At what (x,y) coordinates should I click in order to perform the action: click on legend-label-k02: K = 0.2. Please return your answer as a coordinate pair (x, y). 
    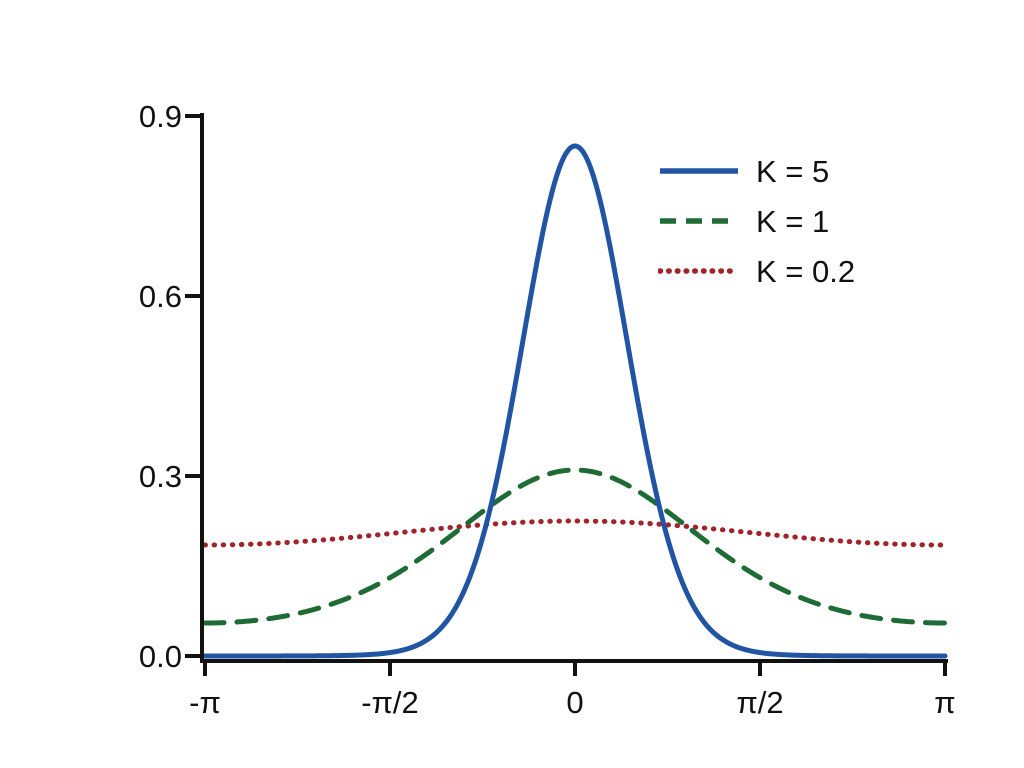
    Looking at the image, I should click on (806, 271).